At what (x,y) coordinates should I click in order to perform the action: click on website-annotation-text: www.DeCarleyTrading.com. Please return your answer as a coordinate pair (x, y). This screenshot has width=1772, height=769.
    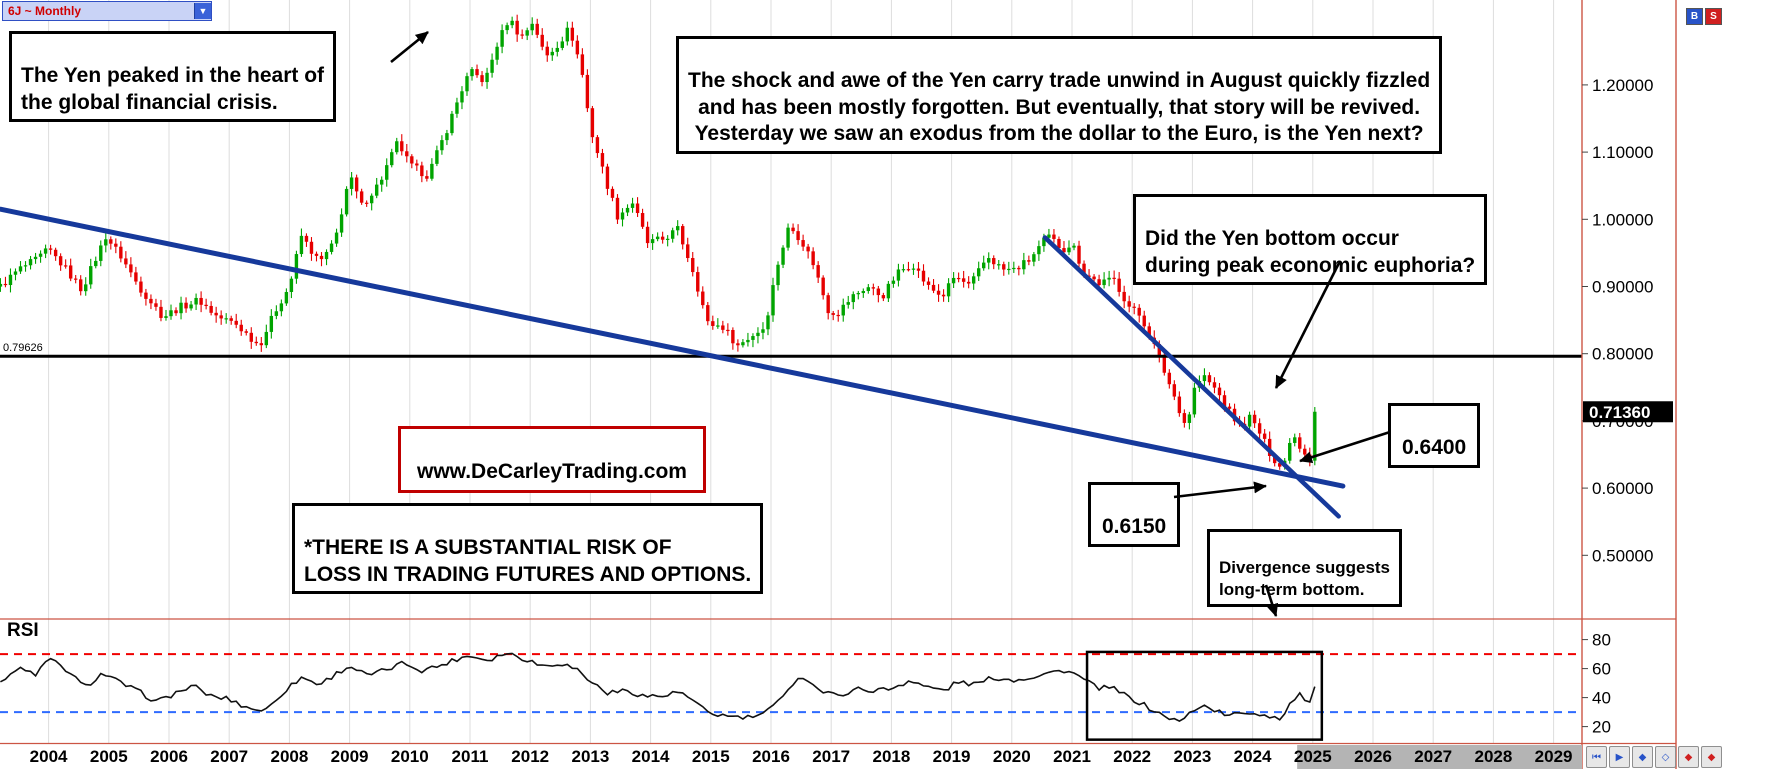
    Looking at the image, I should click on (552, 472).